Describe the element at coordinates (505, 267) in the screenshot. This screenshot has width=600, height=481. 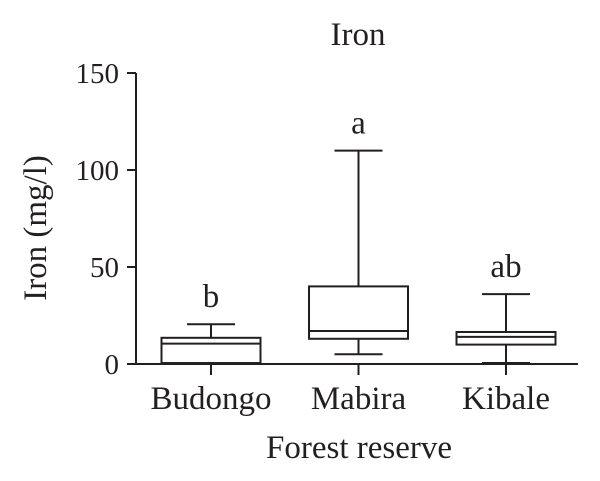
I see `significance-letter: ab` at that location.